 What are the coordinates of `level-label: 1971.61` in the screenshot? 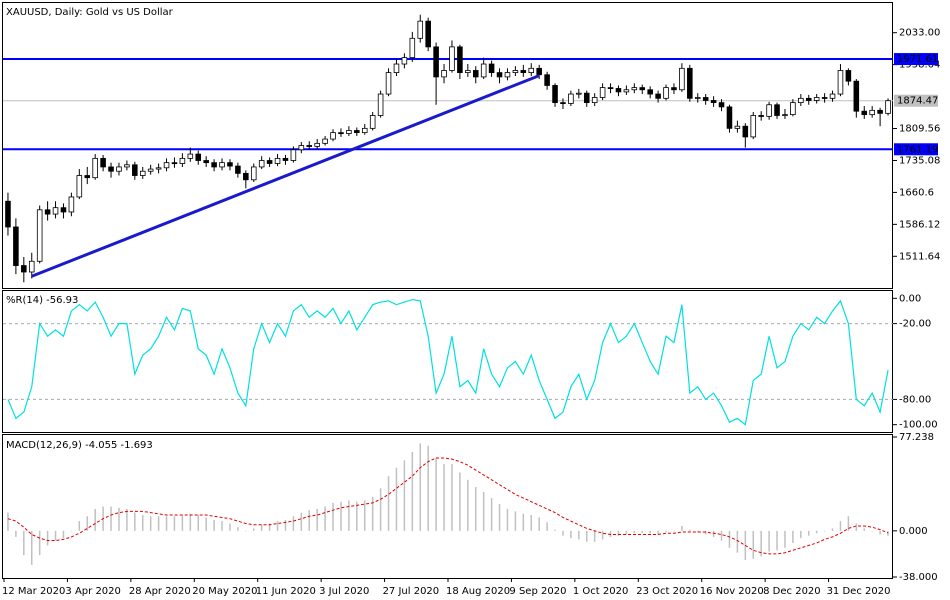 It's located at (917, 59).